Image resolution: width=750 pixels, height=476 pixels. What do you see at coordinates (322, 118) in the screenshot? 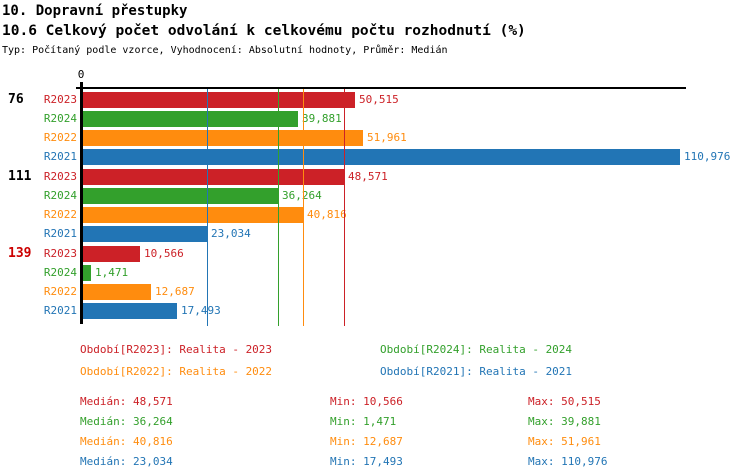
I see `bar-value-label: 39,881` at bounding box center [322, 118].